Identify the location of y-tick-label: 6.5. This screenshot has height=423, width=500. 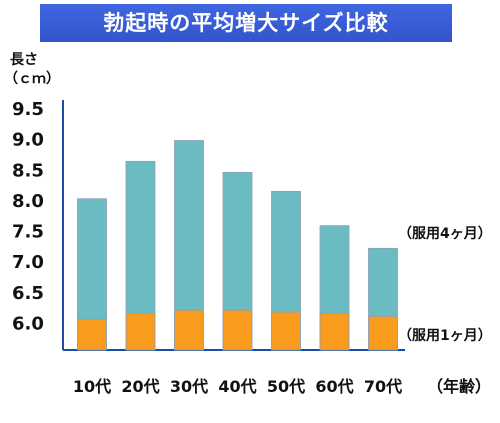
(28, 293).